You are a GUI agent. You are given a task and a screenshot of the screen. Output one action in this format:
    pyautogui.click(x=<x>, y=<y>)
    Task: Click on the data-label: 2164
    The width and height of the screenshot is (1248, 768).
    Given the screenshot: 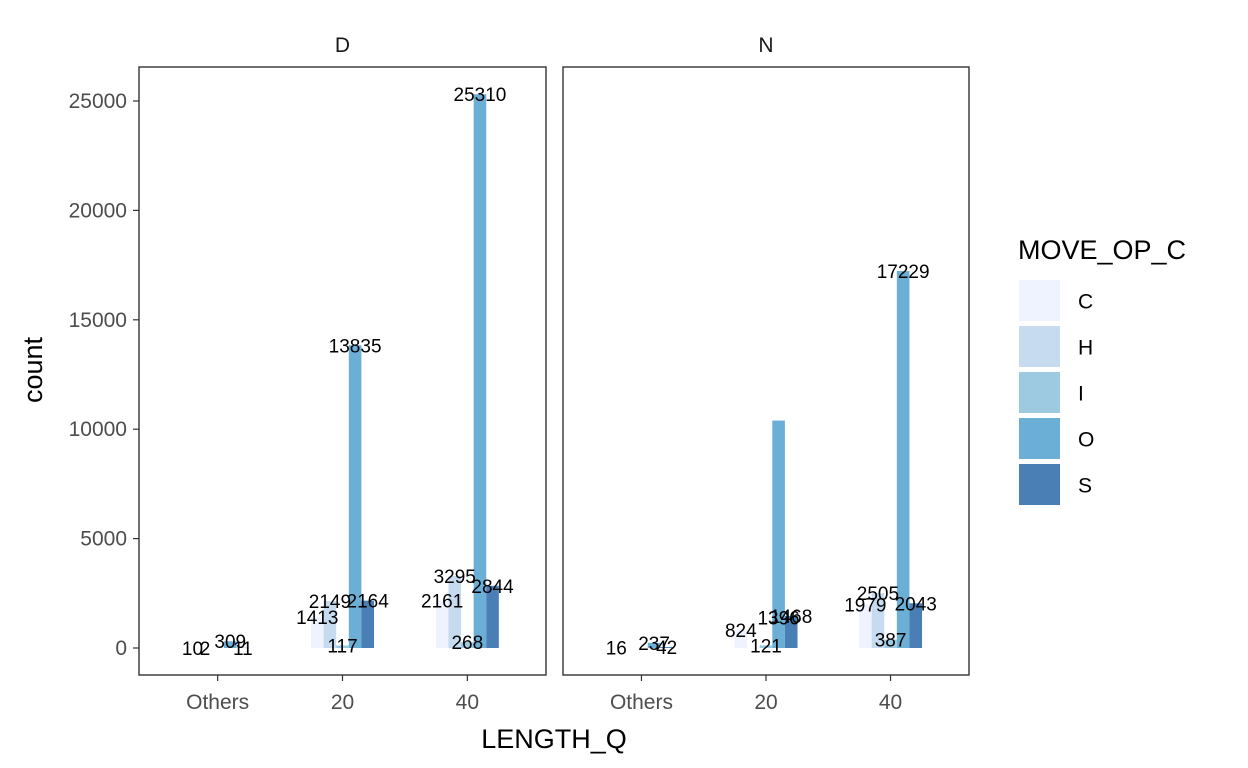 What is the action you would take?
    pyautogui.click(x=368, y=602)
    